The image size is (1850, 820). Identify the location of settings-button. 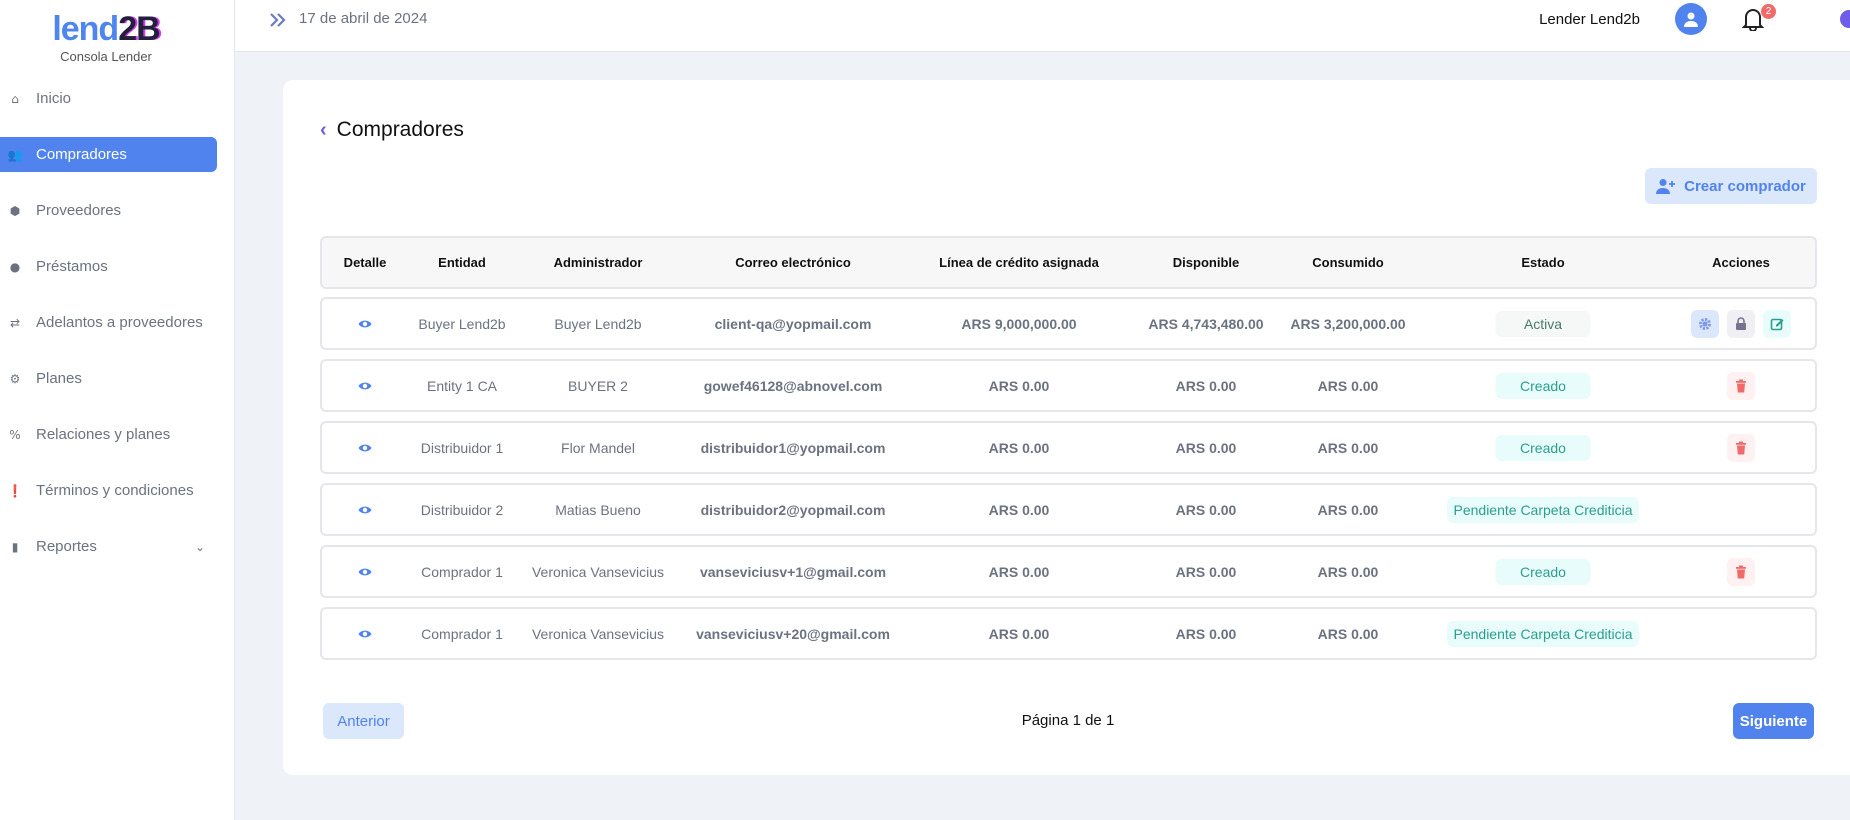
(1705, 323).